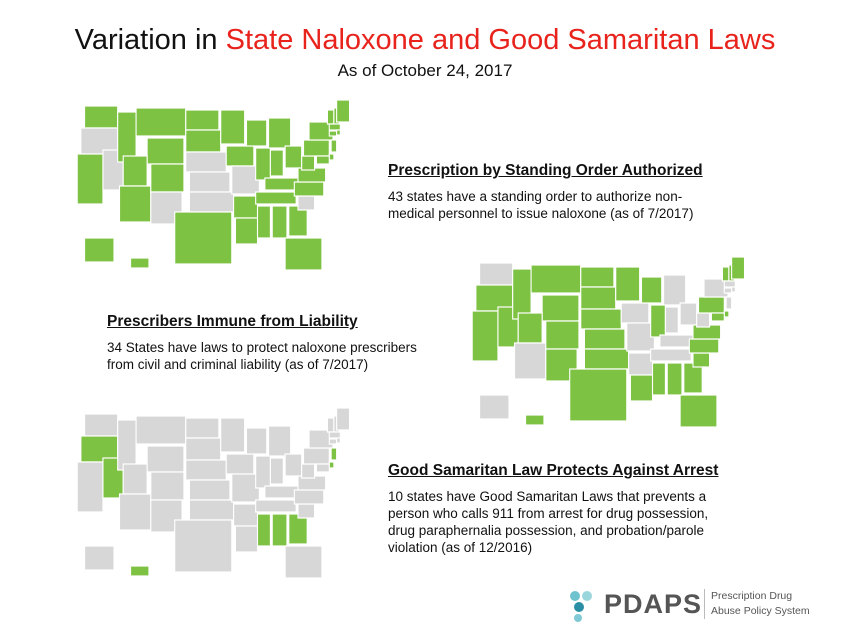 The height and width of the screenshot is (638, 850). What do you see at coordinates (316, 148) in the screenshot?
I see `state-pa` at bounding box center [316, 148].